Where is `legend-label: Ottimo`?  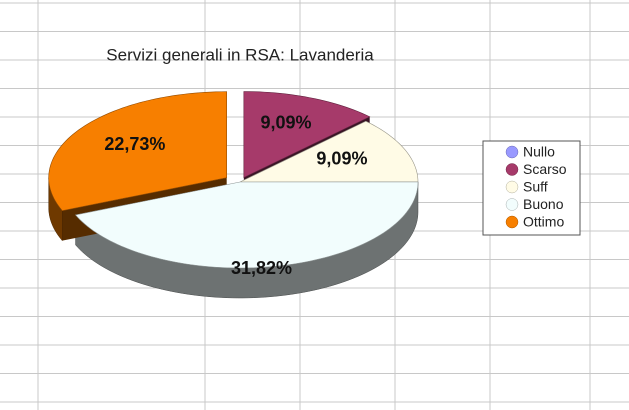 legend-label: Ottimo is located at coordinates (543, 222).